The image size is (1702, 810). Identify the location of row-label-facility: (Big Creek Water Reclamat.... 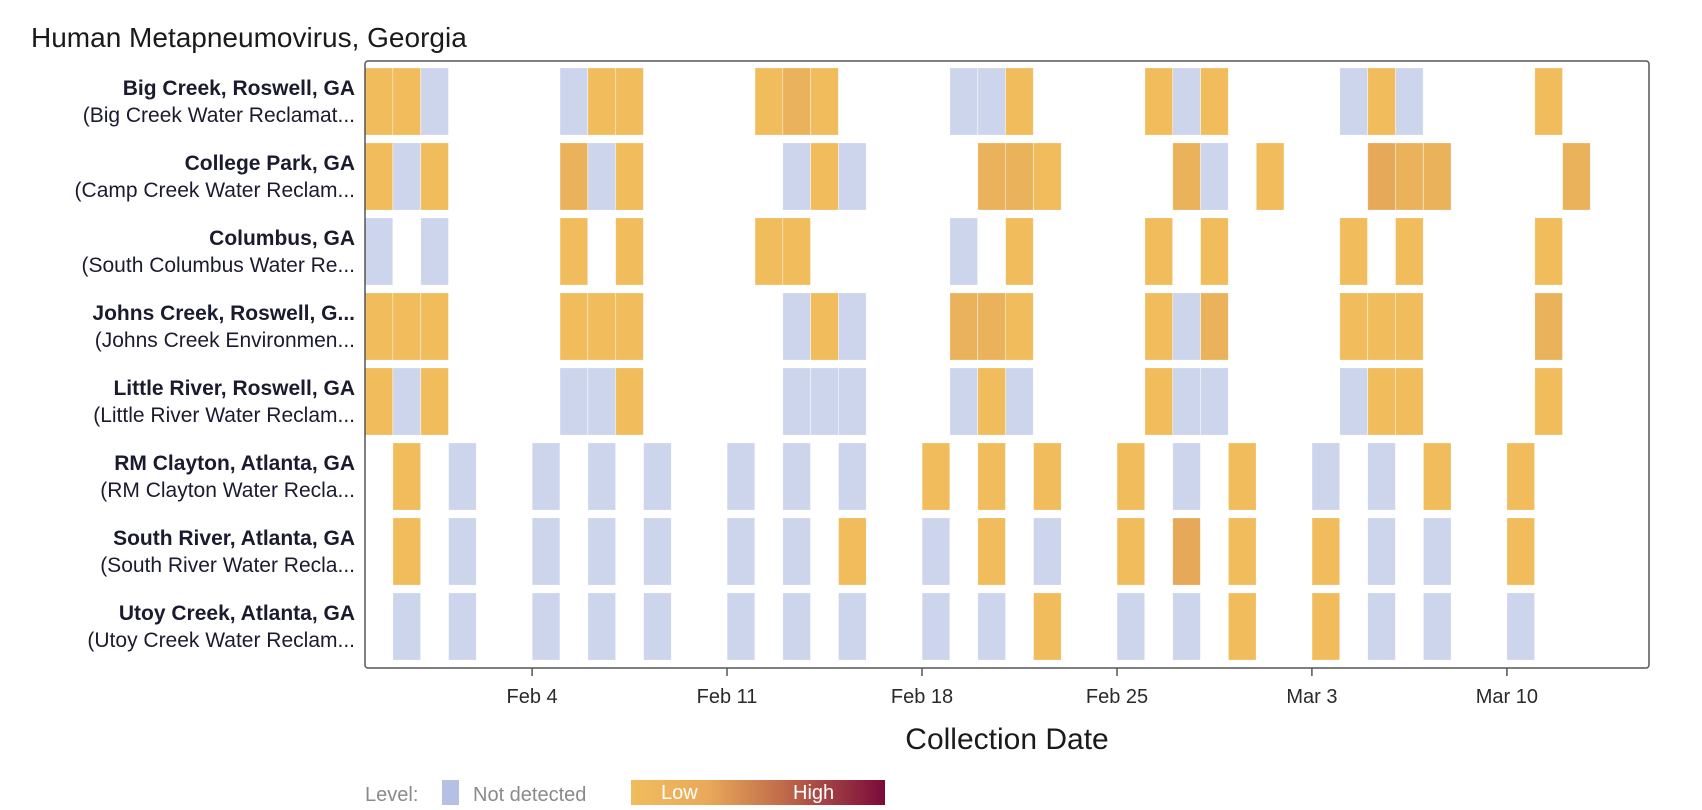
(219, 115).